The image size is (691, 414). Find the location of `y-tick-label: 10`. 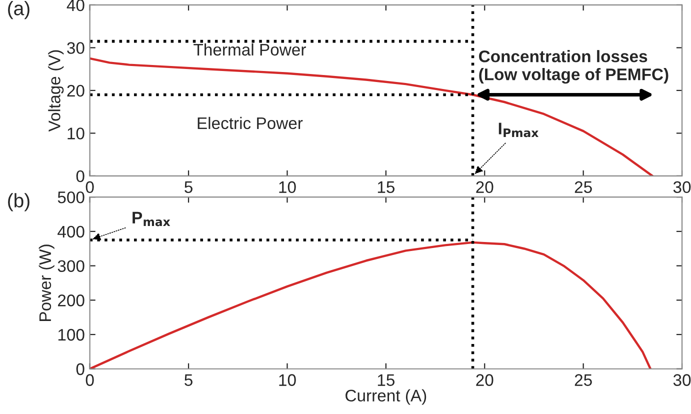

y-tick-label: 10 is located at coordinates (76, 134).